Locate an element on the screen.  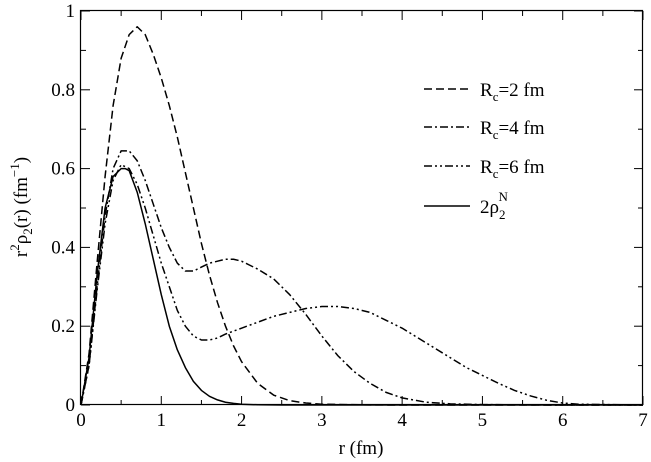
x-axis-label: r (fm) is located at coordinates (361, 448).